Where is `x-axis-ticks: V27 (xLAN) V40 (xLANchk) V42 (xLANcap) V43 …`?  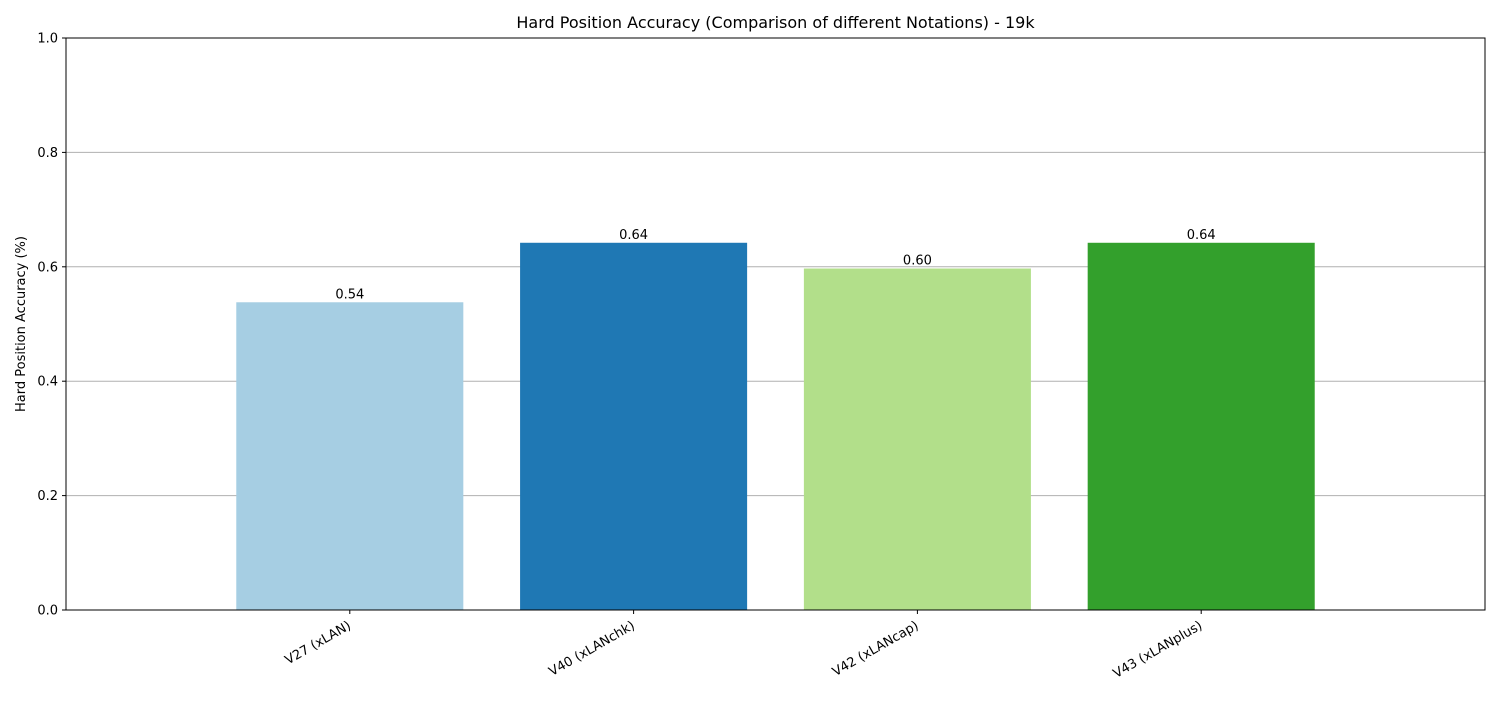
x-axis-ticks: V27 (xLAN) V40 (xLANchk) V42 (xLANcap) V43 … is located at coordinates (744, 646).